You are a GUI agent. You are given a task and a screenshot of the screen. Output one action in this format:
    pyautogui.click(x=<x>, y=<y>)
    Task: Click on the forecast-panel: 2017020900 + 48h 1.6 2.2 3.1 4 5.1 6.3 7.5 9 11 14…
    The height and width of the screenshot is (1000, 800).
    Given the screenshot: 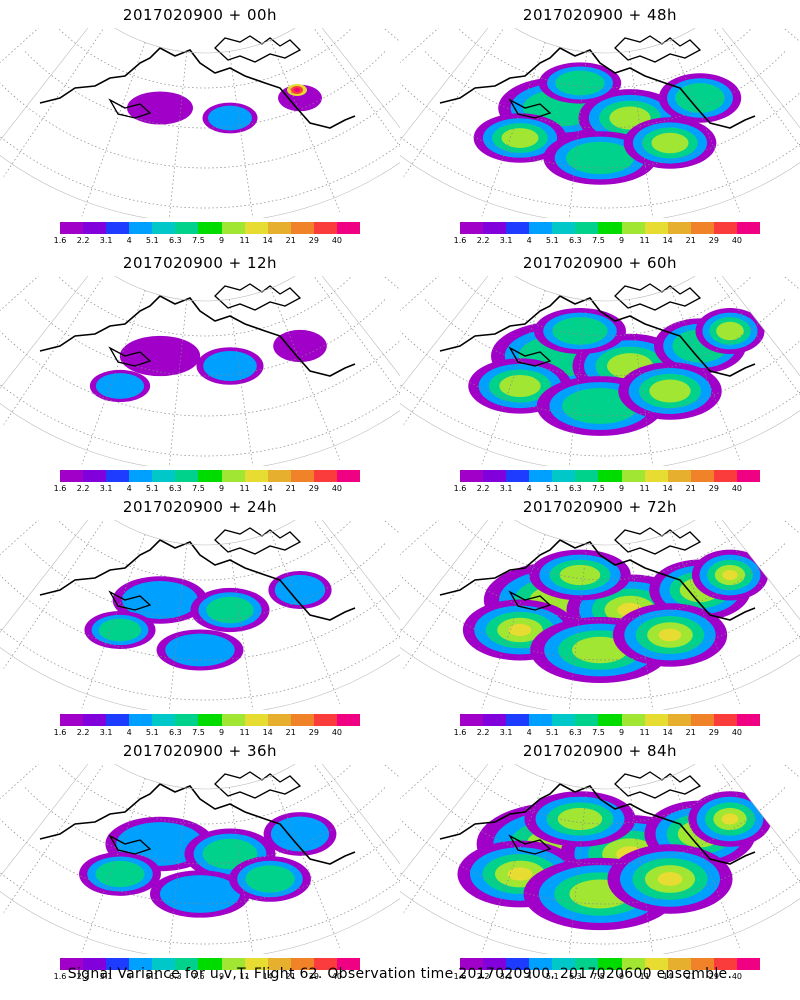 What is the action you would take?
    pyautogui.click(x=600, y=124)
    